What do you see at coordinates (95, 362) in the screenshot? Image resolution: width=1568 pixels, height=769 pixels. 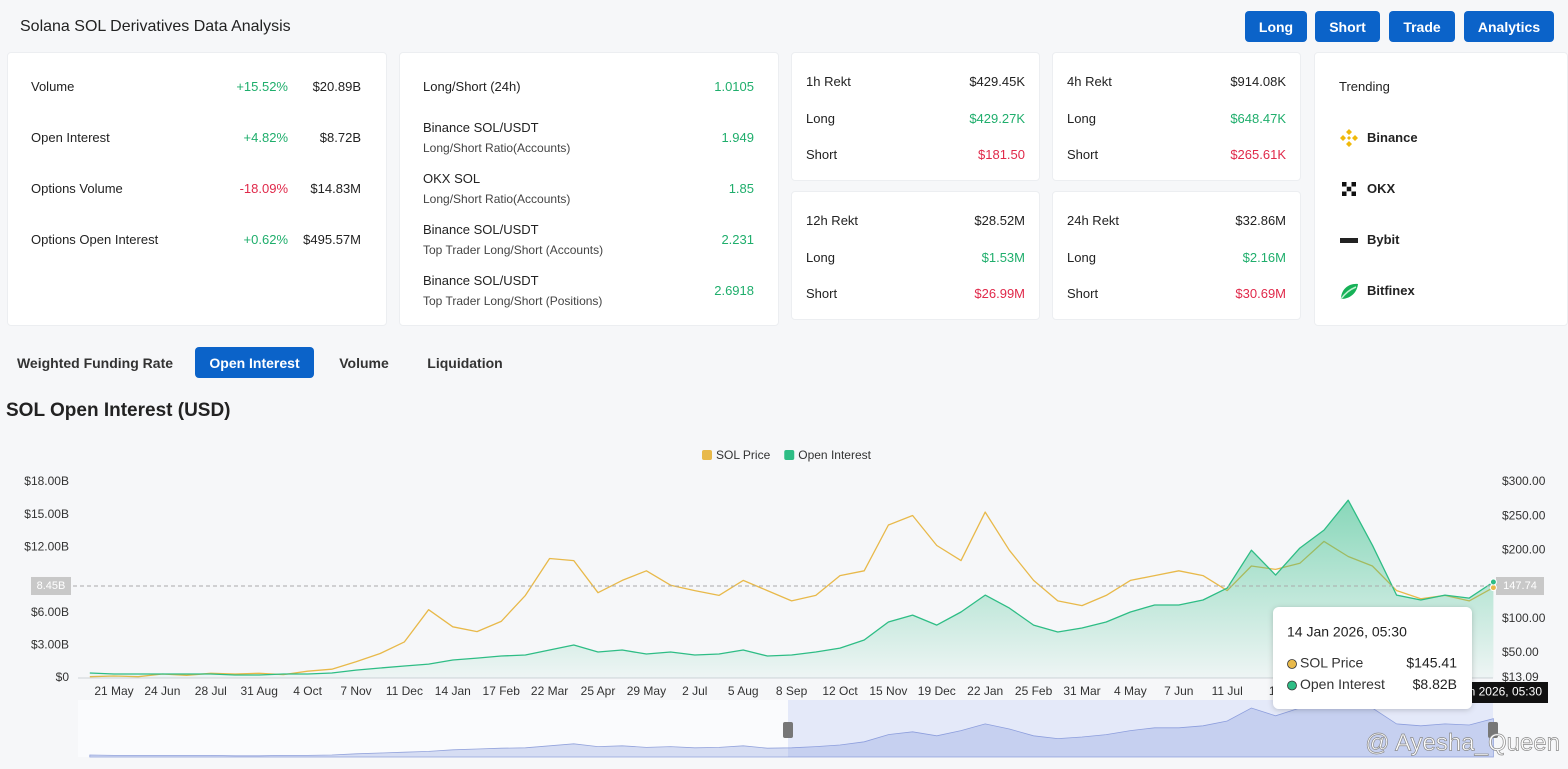 I see `tab: Weighted Funding Rate` at bounding box center [95, 362].